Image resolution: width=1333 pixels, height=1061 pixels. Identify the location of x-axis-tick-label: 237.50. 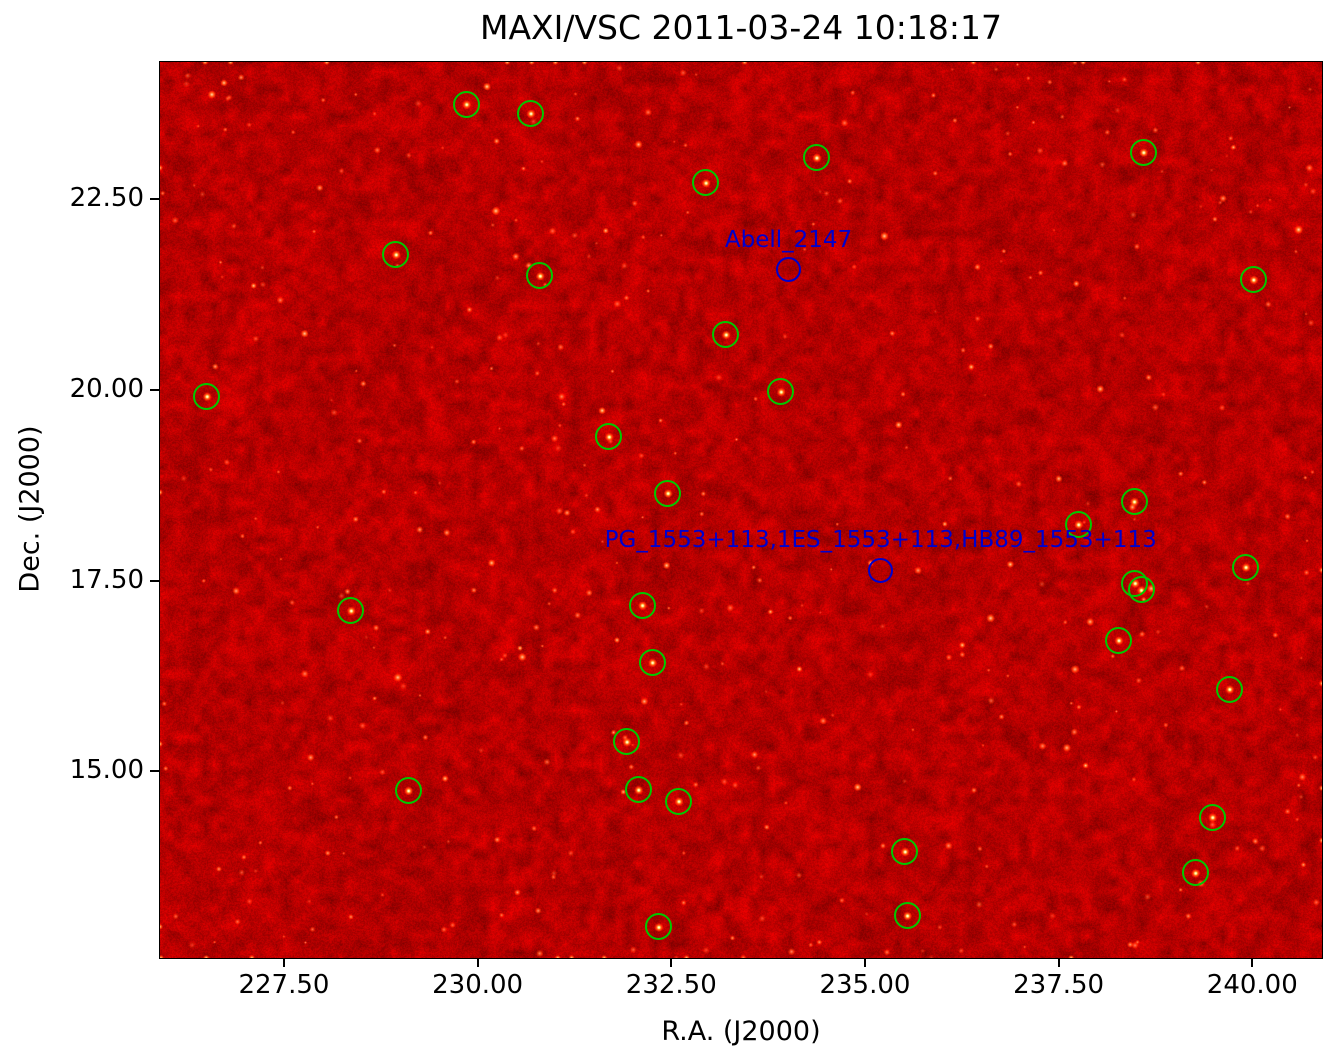
(1059, 985).